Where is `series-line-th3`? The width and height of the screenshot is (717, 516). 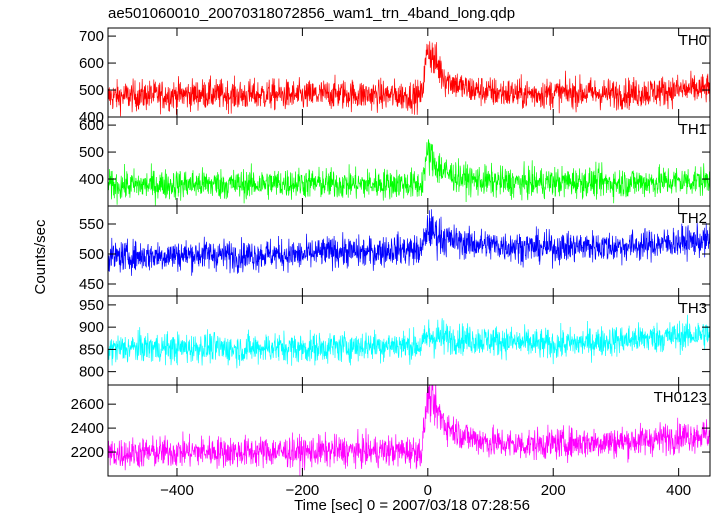
series-line-th3 is located at coordinates (409, 341).